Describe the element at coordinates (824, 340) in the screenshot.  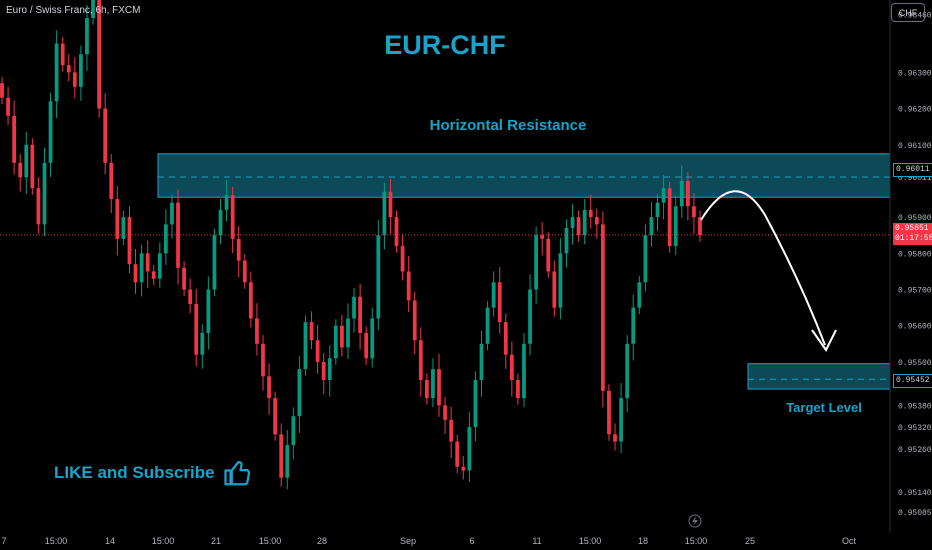
I see `projection-arrowhead` at that location.